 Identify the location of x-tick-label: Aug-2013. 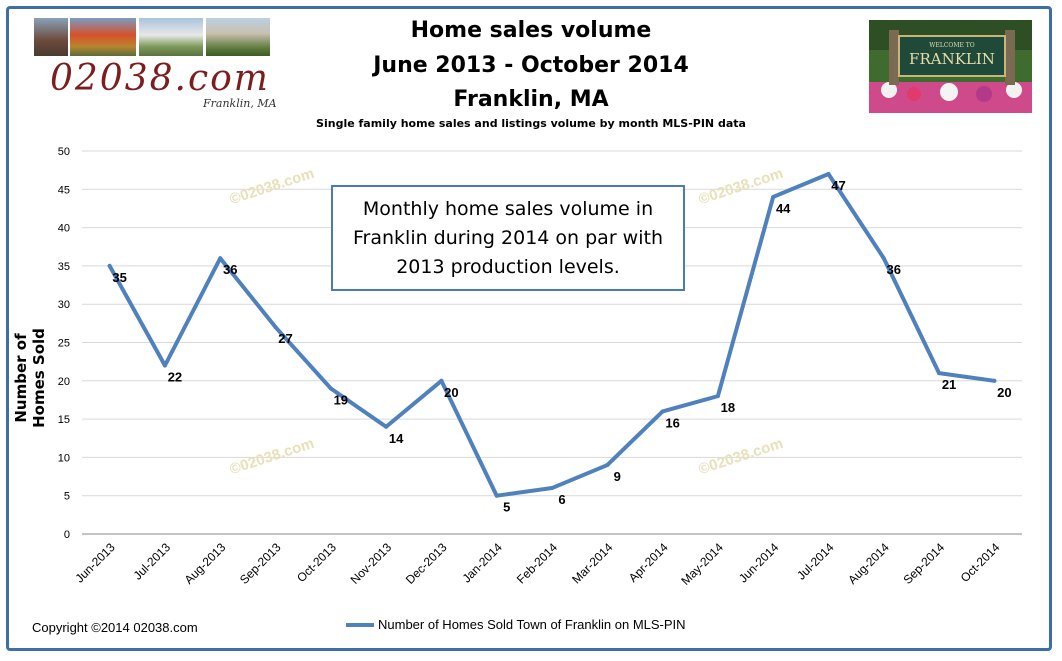
(205, 563).